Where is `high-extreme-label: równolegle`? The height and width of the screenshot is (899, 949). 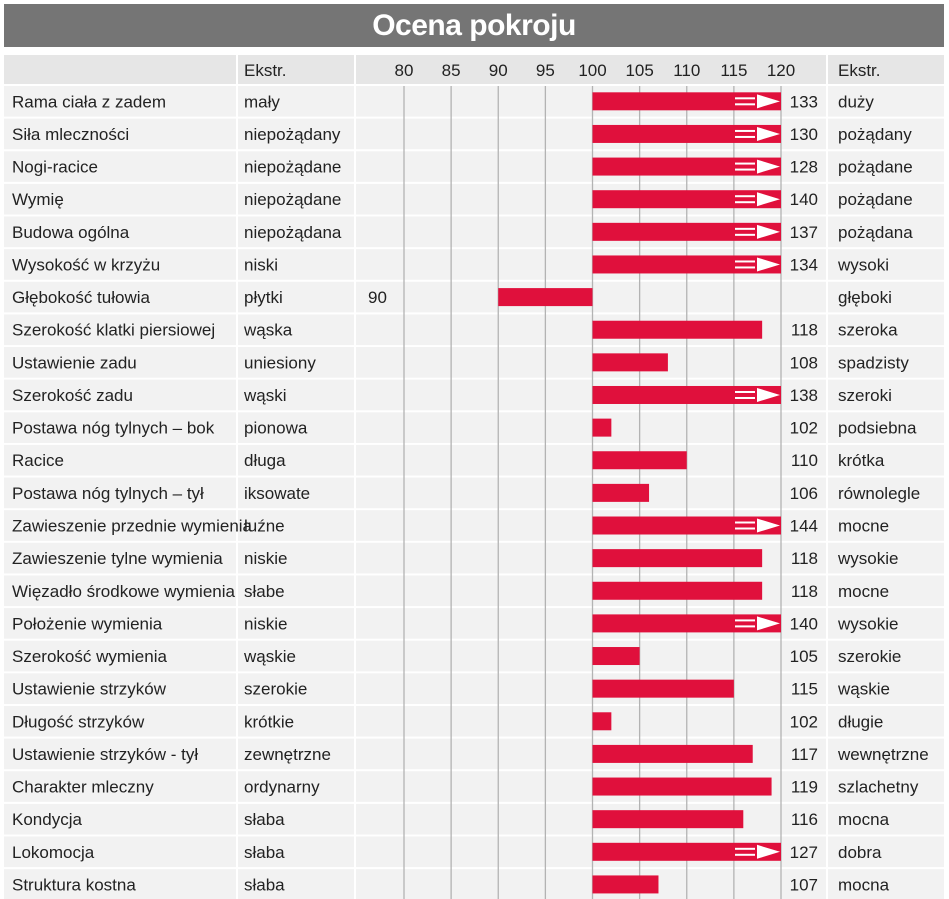 high-extreme-label: równolegle is located at coordinates (879, 493).